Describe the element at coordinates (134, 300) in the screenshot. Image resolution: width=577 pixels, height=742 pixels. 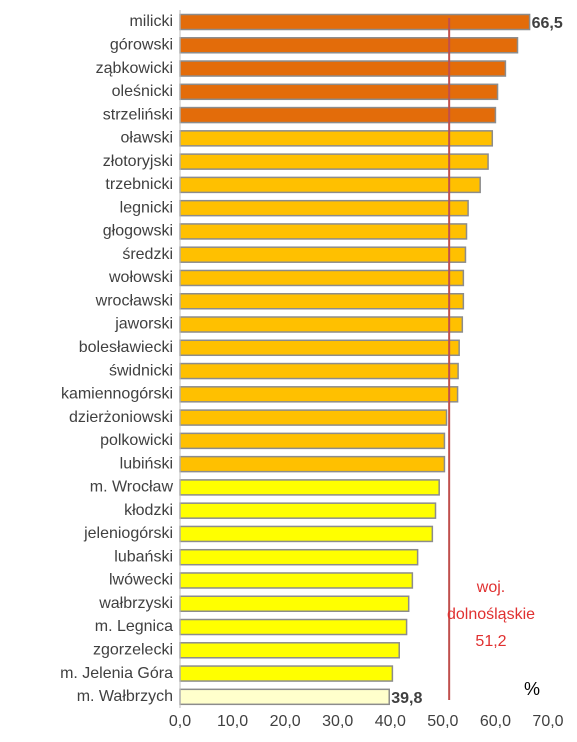
I see `y-tick-label: wrocławski` at that location.